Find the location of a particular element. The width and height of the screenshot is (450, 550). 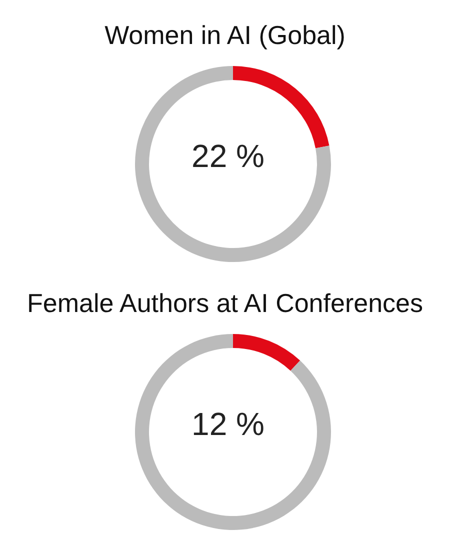

text: 12 % is located at coordinates (228, 424).